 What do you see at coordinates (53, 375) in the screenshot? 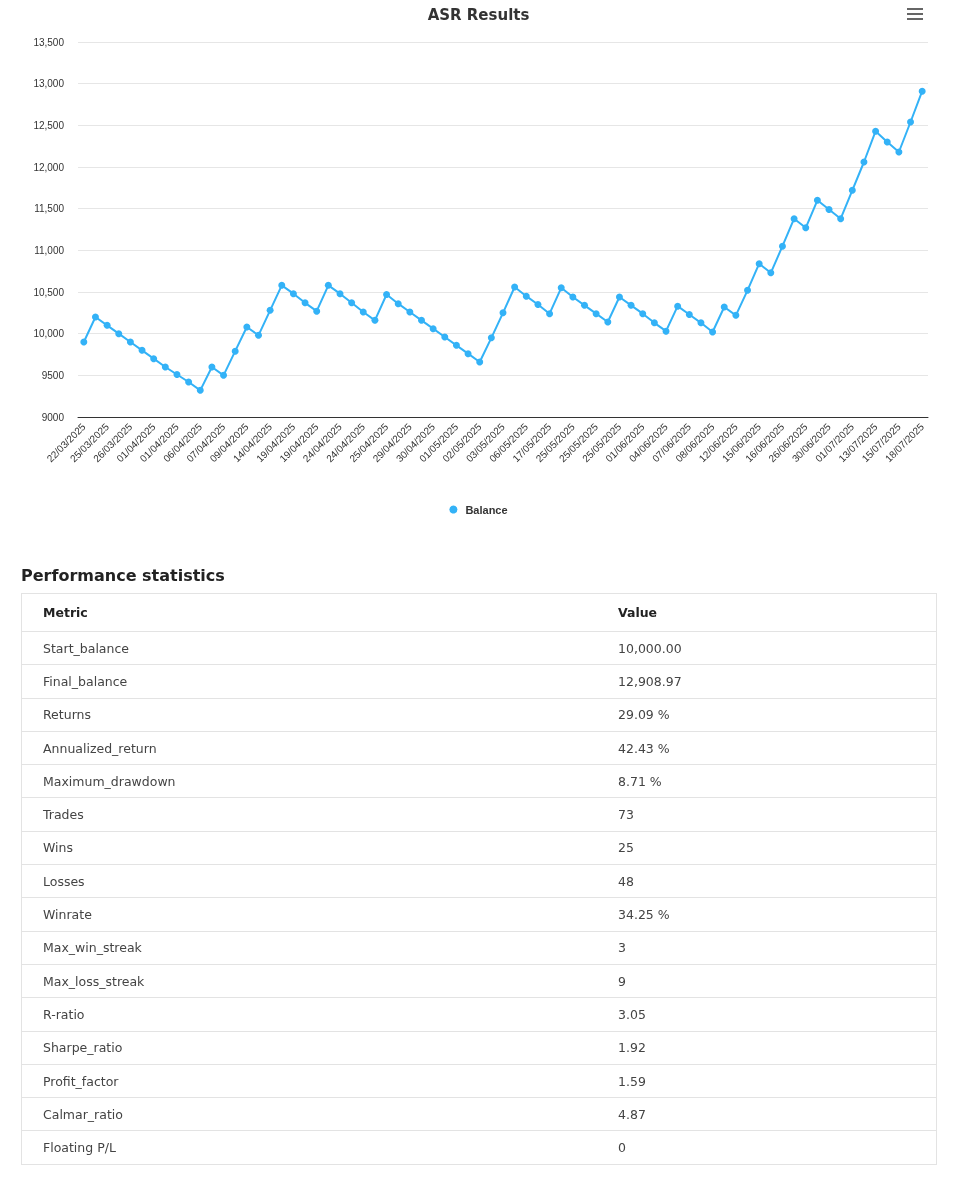
I see `y-tick-label: 9500` at bounding box center [53, 375].